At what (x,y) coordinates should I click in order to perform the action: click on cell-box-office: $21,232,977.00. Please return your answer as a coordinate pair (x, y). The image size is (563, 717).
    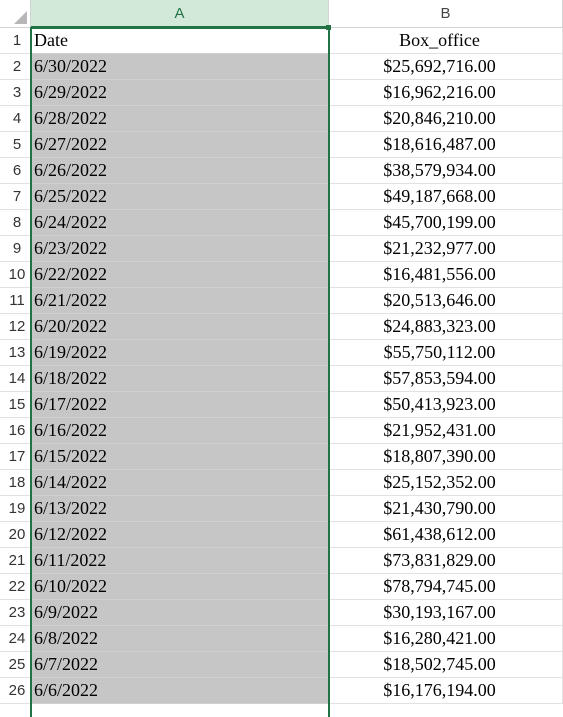
    Looking at the image, I should click on (446, 249).